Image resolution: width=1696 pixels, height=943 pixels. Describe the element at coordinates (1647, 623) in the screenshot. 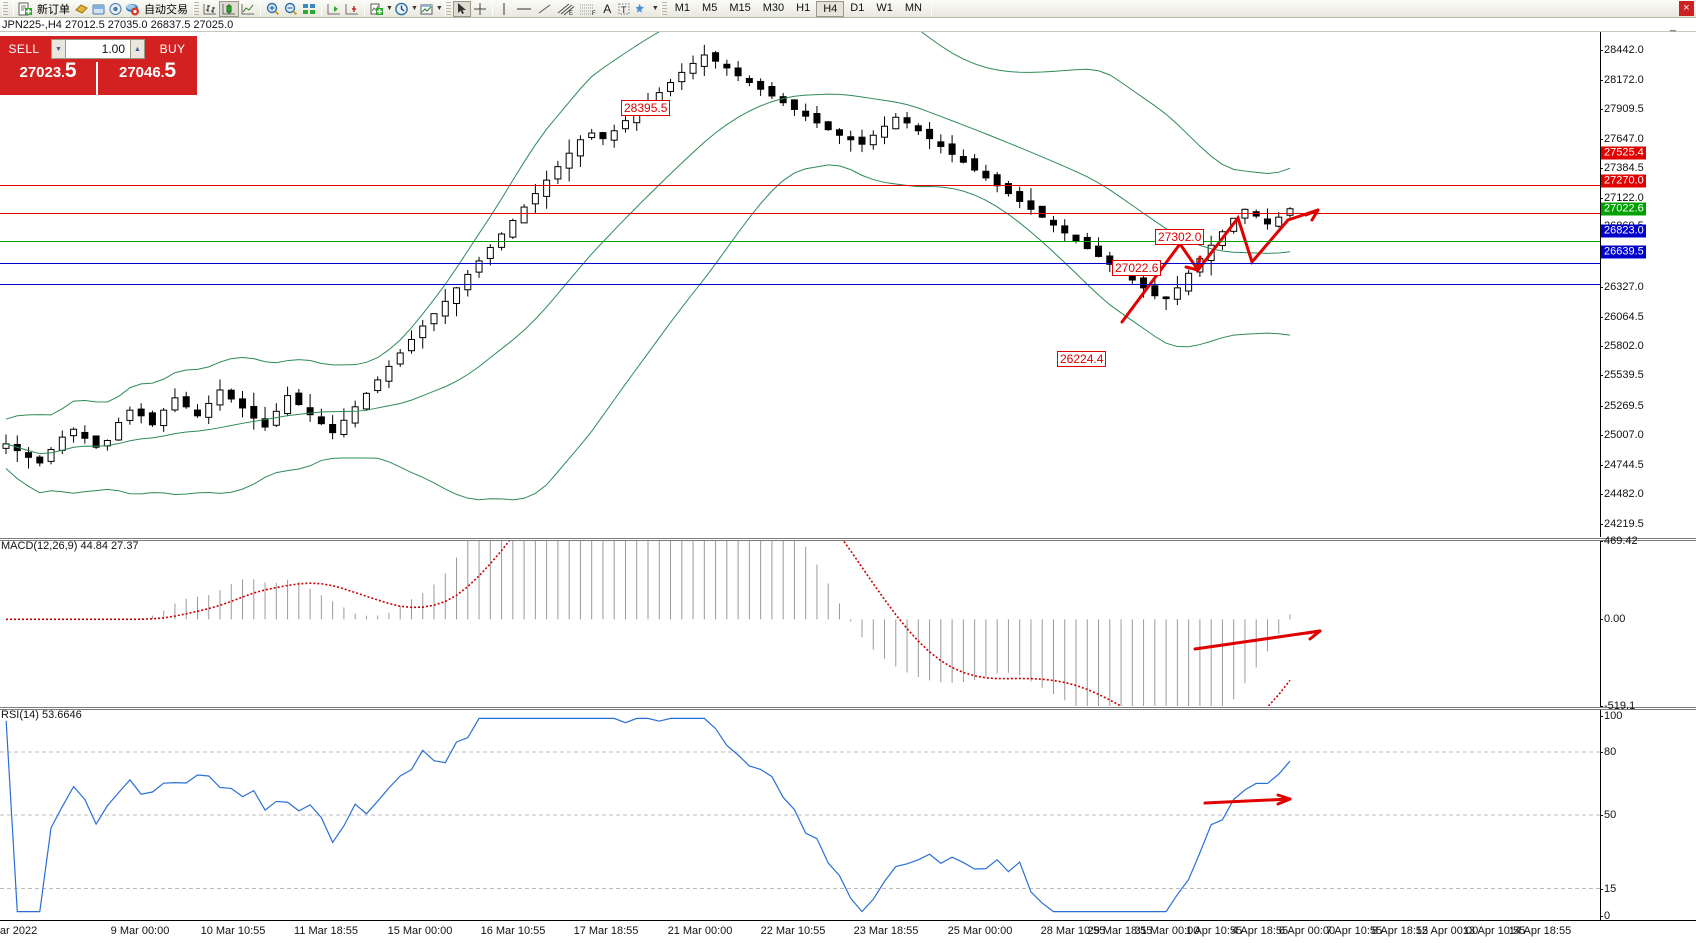

I see `macd-axis: 469.42 0.00 -519.1` at that location.